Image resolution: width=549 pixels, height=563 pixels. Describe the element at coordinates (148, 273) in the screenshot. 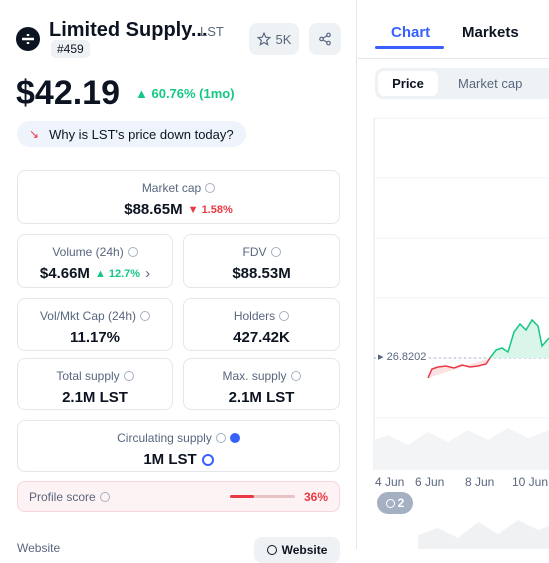

I see `decoration: ›` at that location.